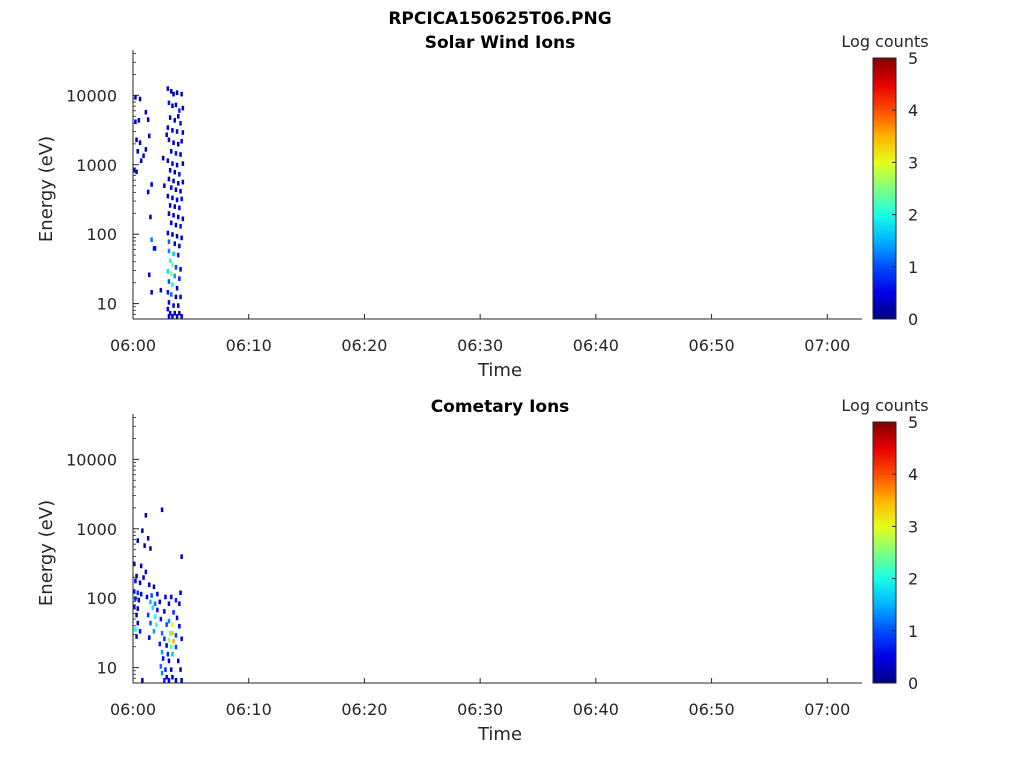 This screenshot has height=768, width=1024. I want to click on x-tick-label: 06:30, so click(480, 709).